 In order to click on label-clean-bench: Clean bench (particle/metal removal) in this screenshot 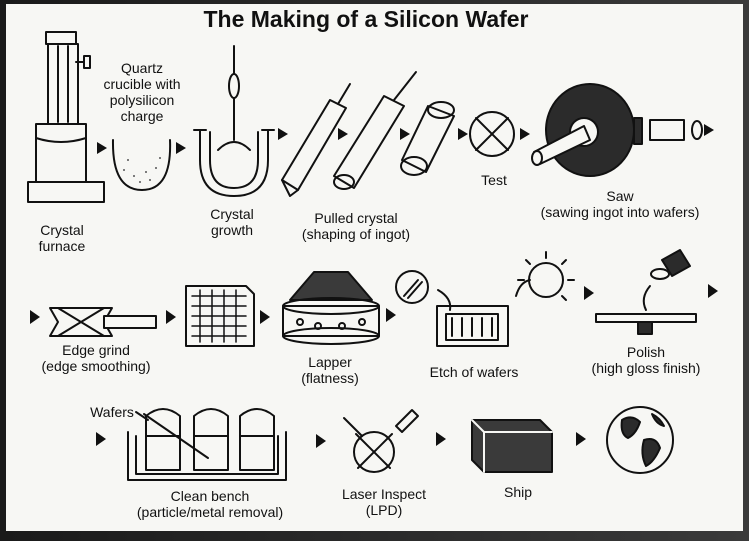, I will do `click(210, 504)`.